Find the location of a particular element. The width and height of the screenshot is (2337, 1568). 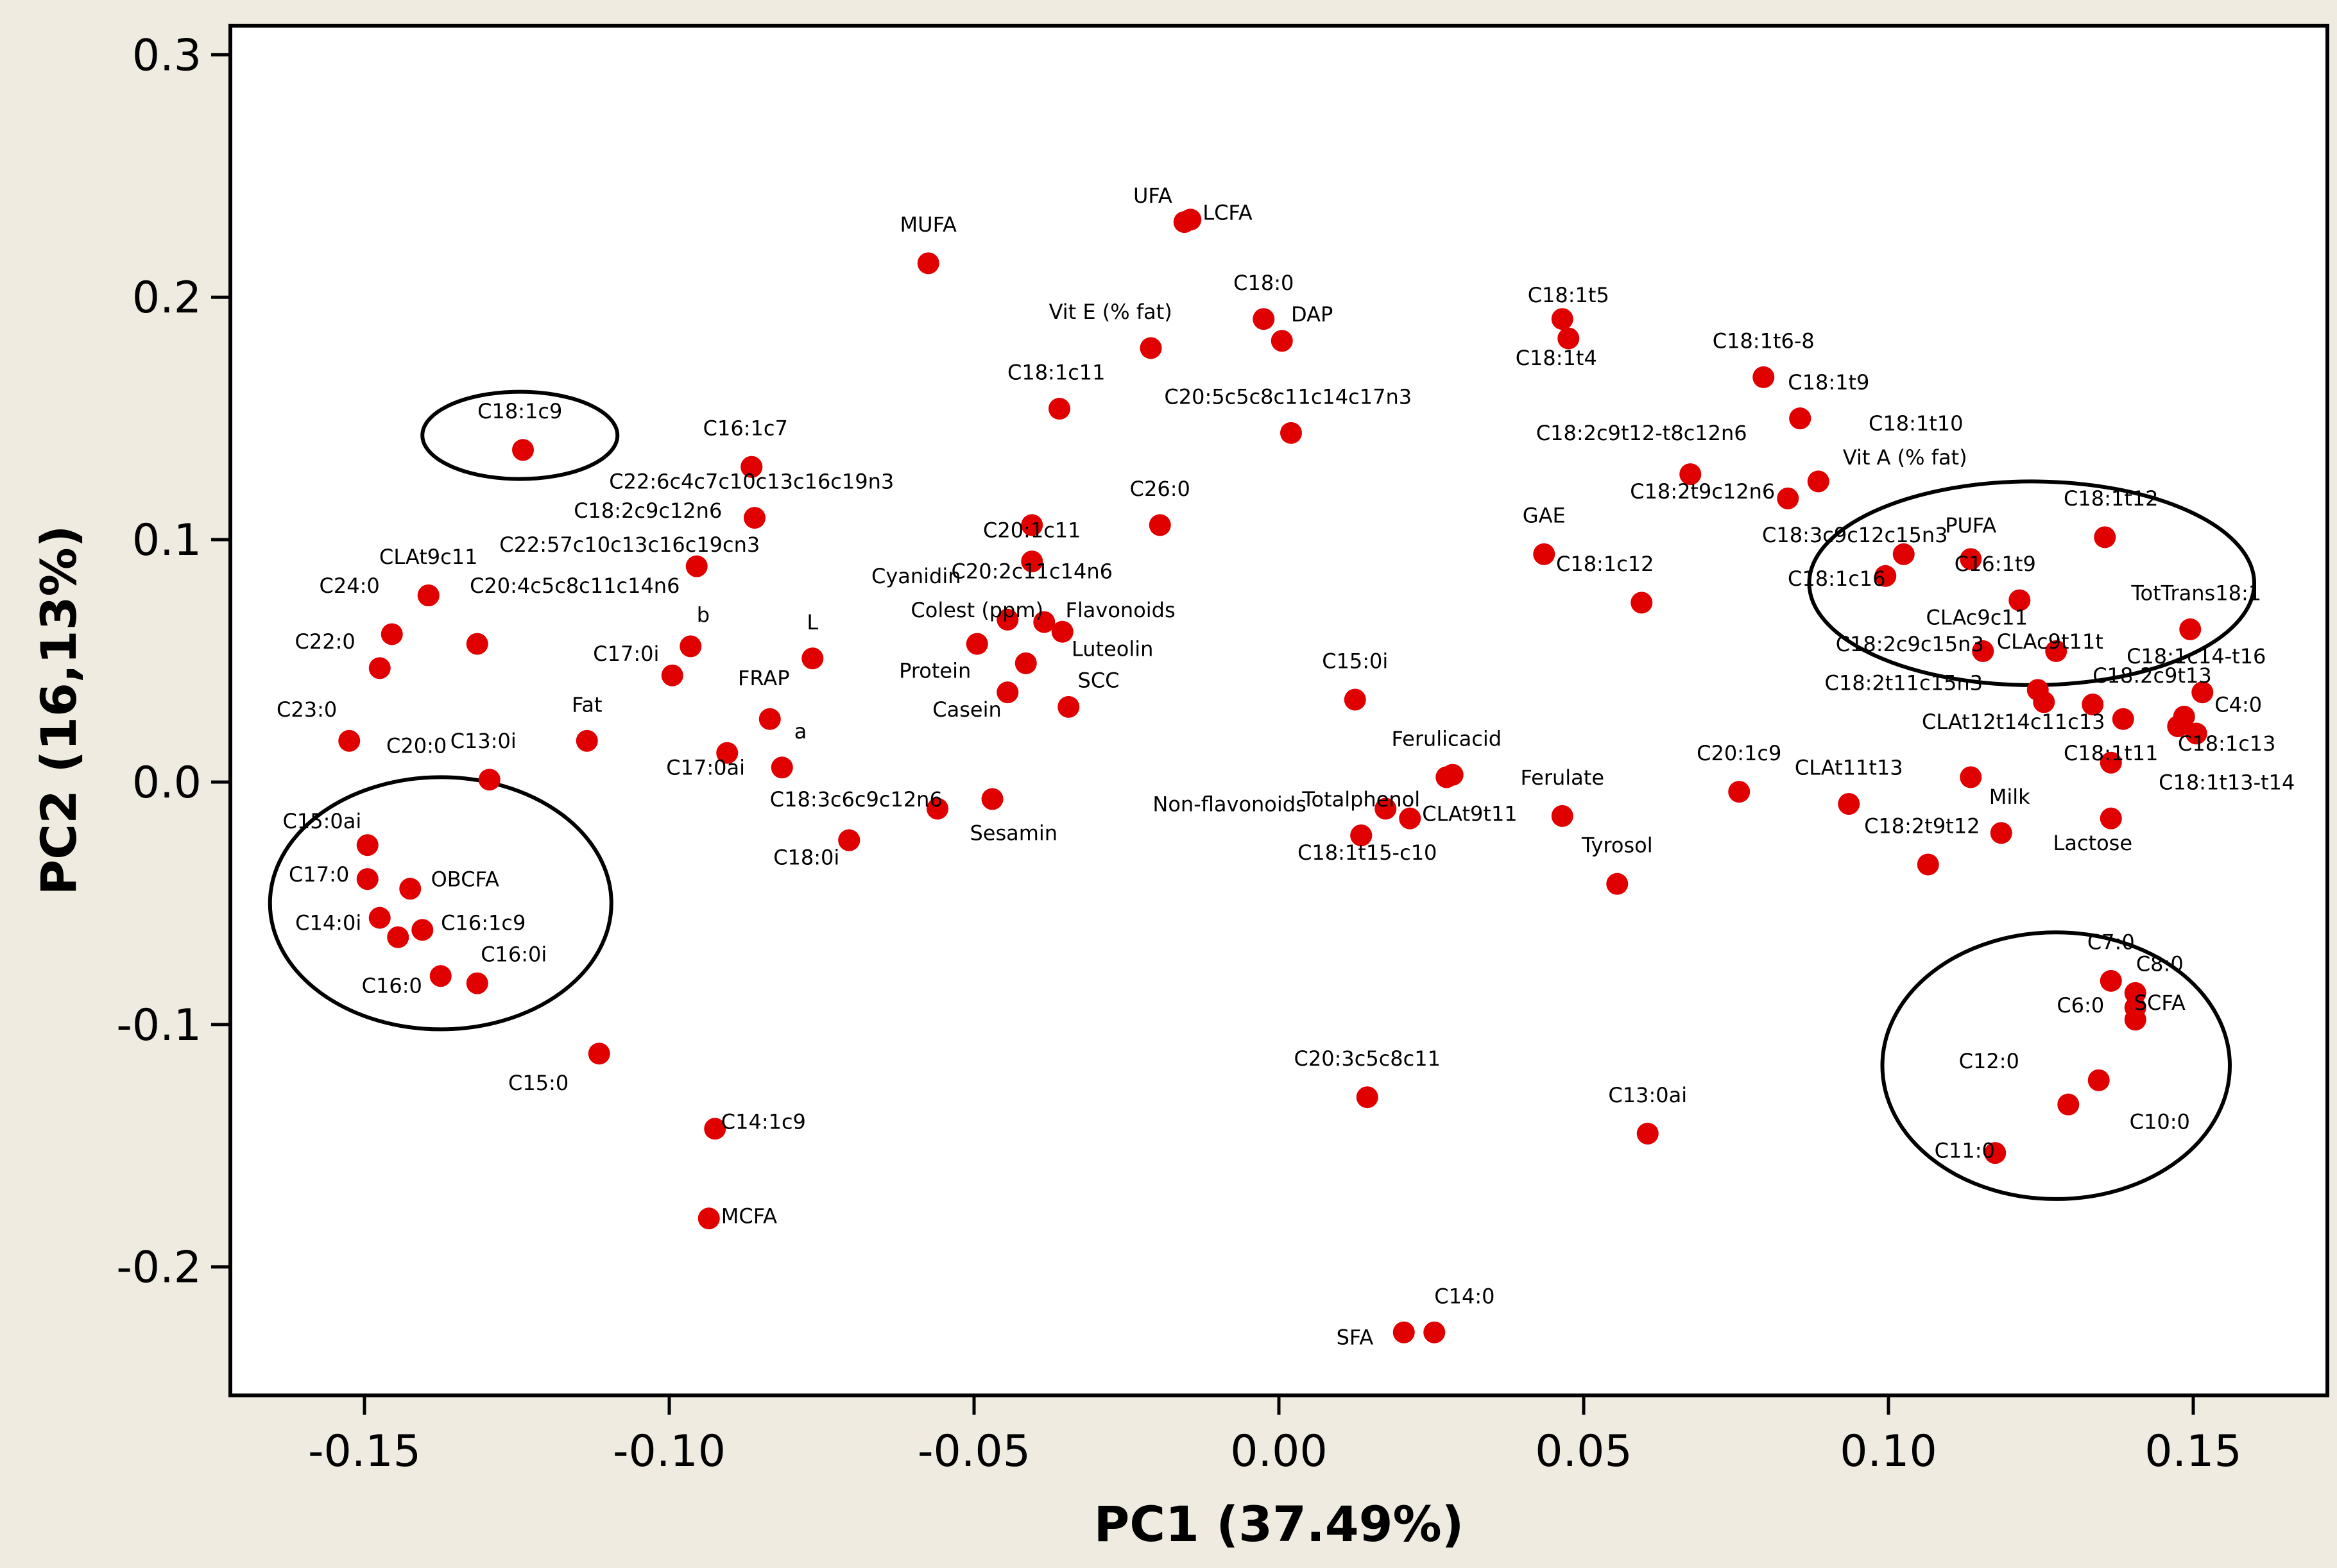

data-point-label: Tyrosol is located at coordinates (1617, 845).